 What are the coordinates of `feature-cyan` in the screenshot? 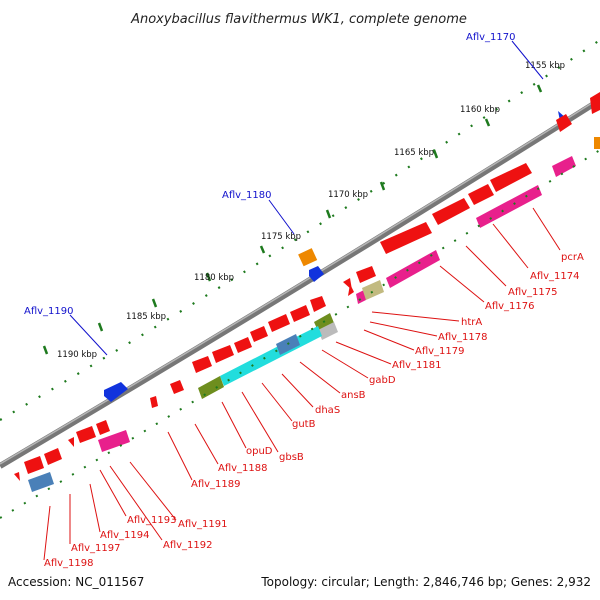 It's located at (271, 356).